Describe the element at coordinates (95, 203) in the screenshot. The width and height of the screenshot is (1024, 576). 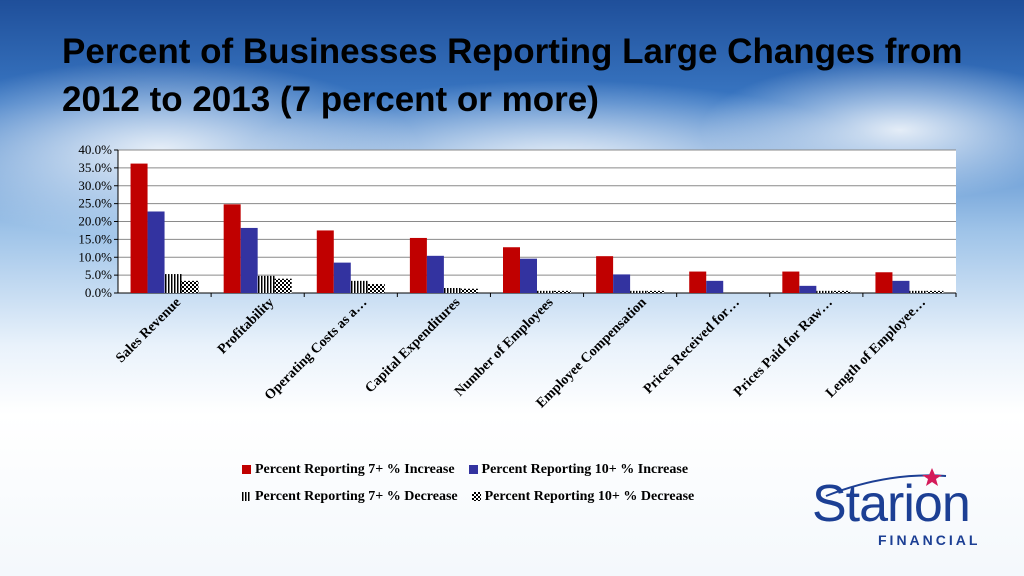
I see `y-tick-label: 25.0%` at that location.